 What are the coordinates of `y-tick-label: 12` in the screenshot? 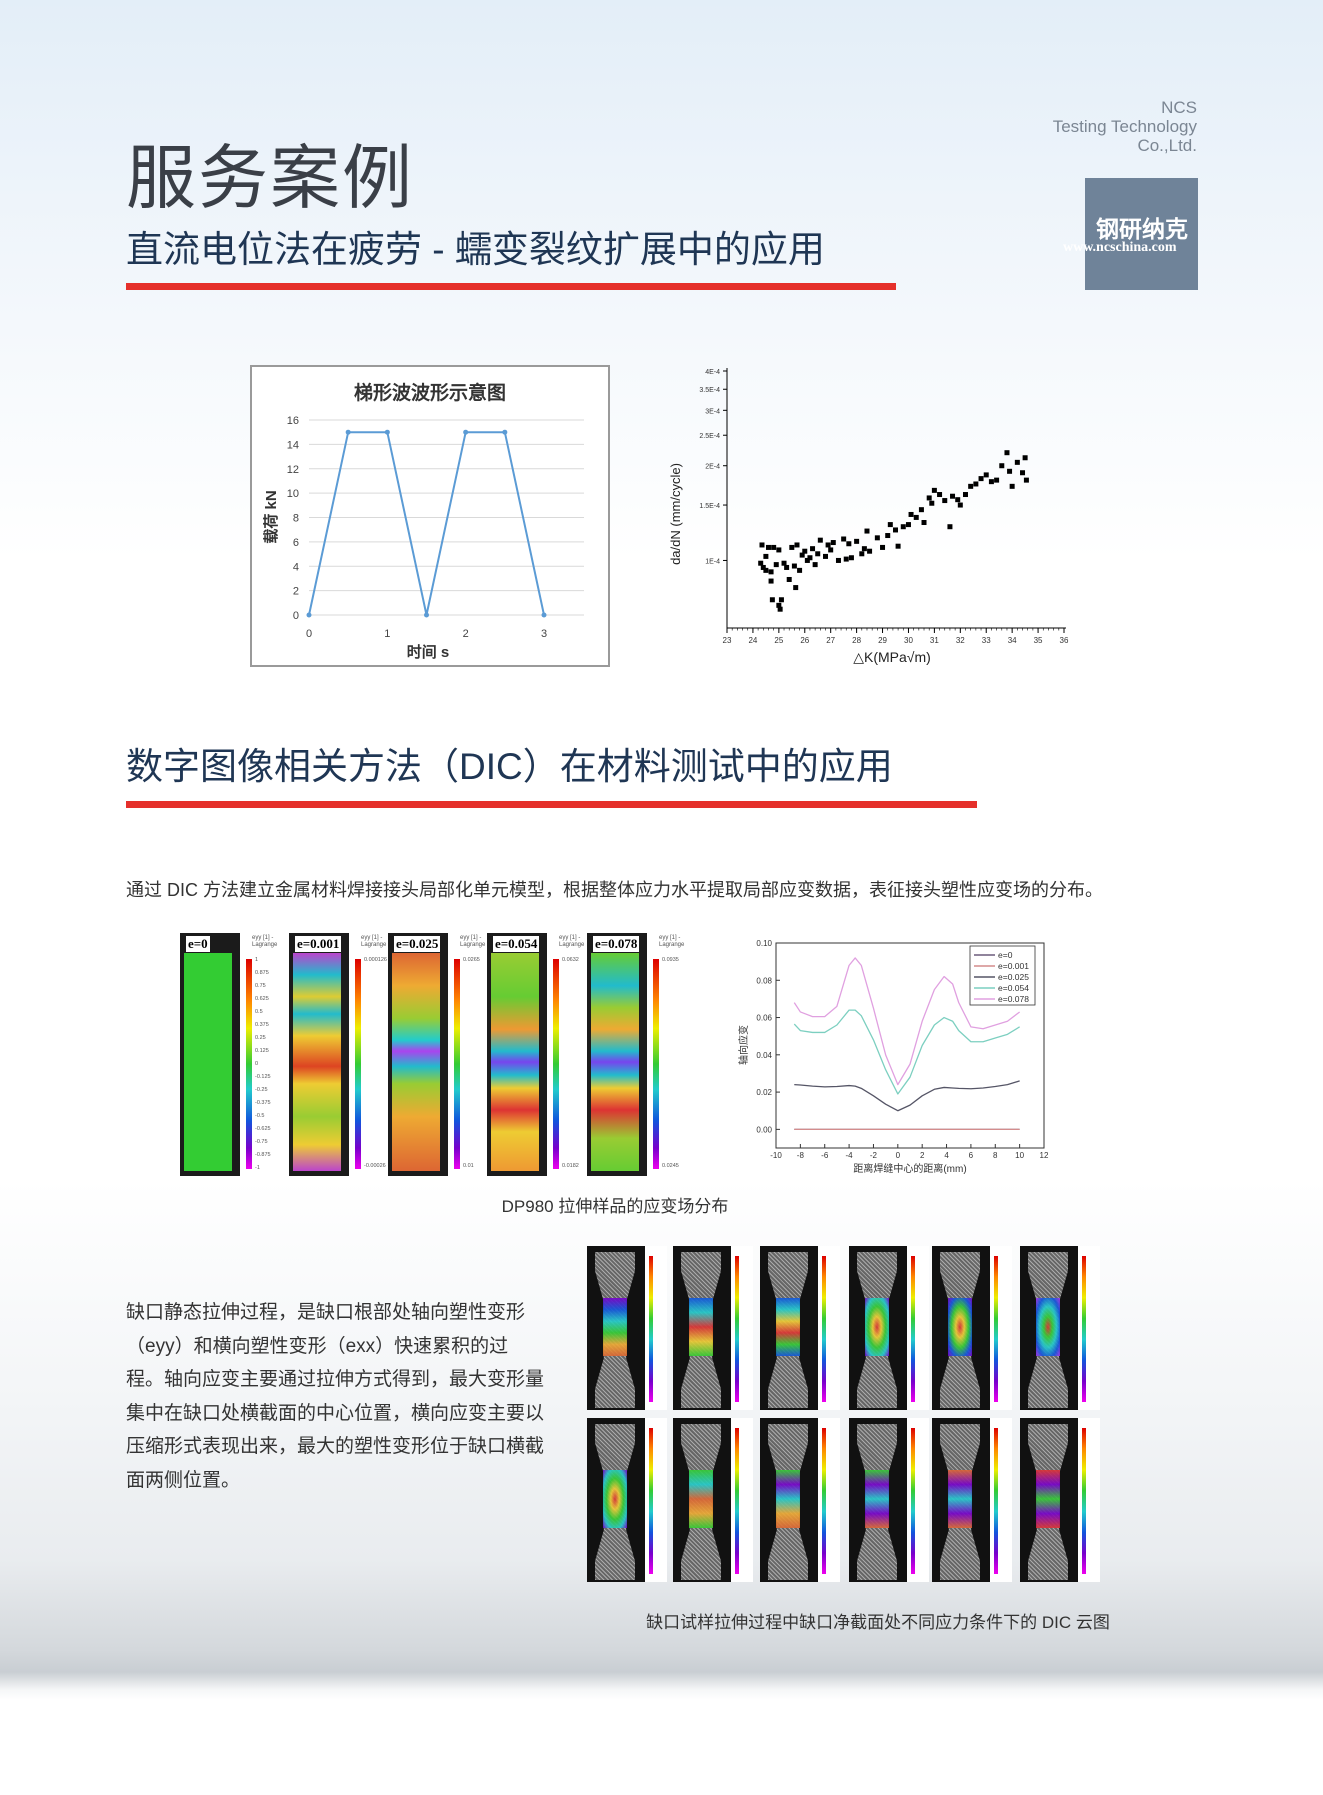 It's located at (293, 470).